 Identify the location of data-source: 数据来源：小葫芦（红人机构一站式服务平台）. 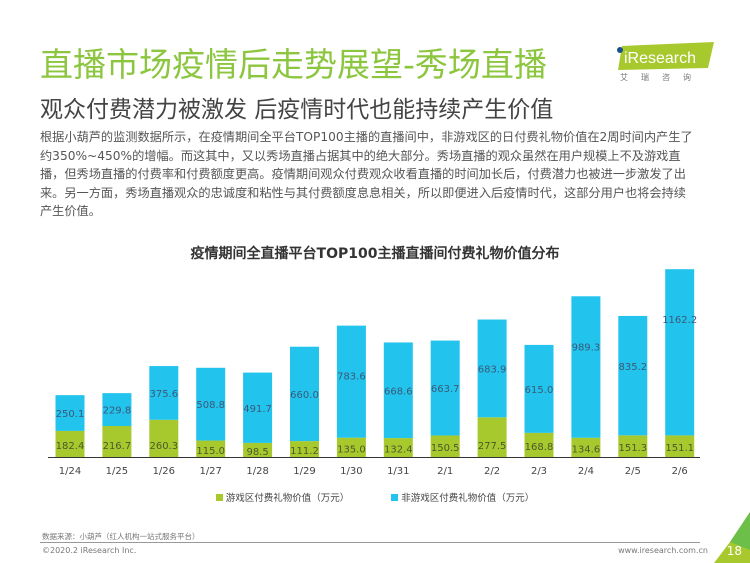
(121, 536).